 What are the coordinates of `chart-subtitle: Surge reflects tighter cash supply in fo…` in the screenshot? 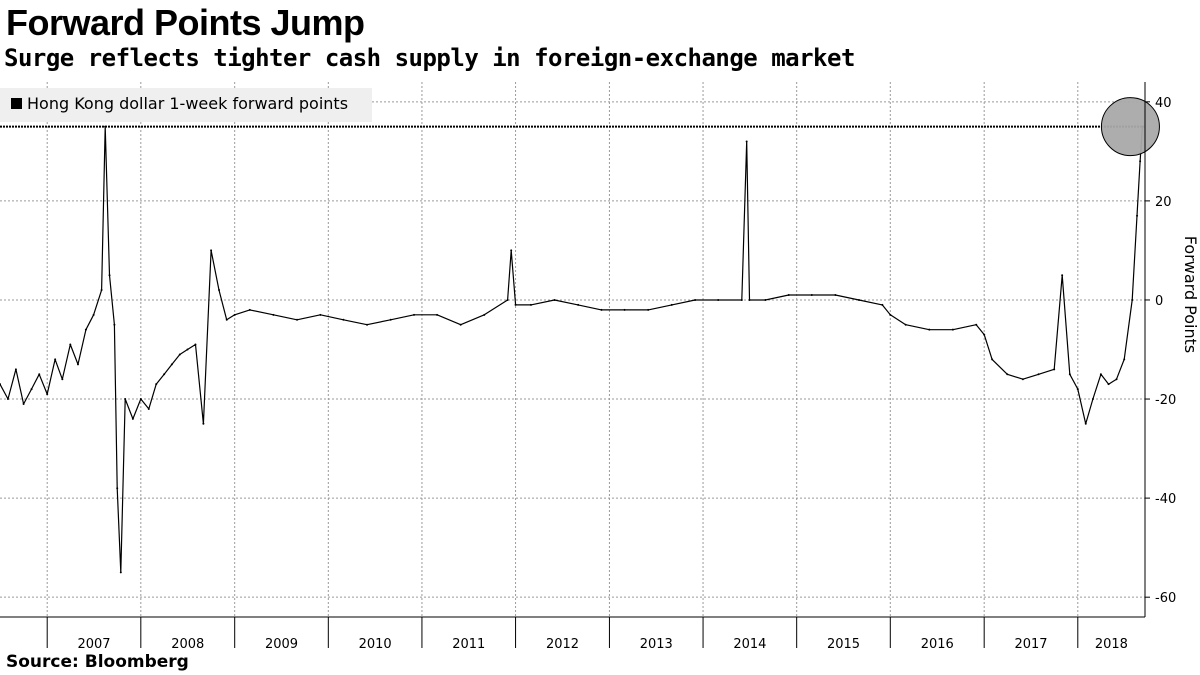 It's located at (429, 58).